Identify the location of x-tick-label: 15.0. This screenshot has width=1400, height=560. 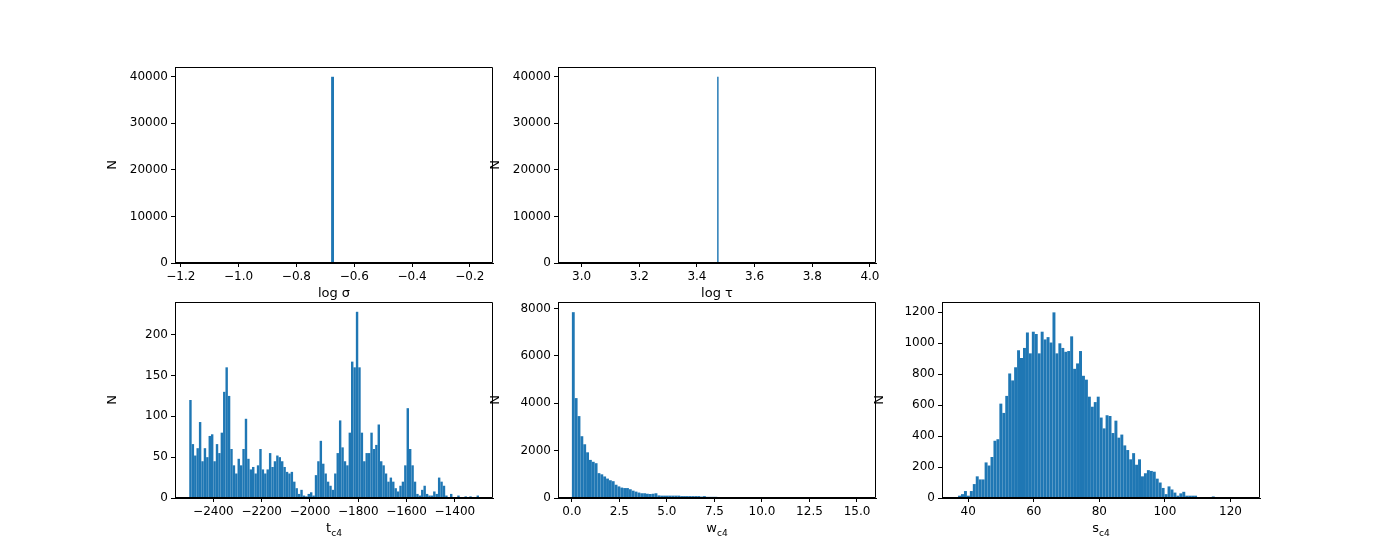
(857, 511).